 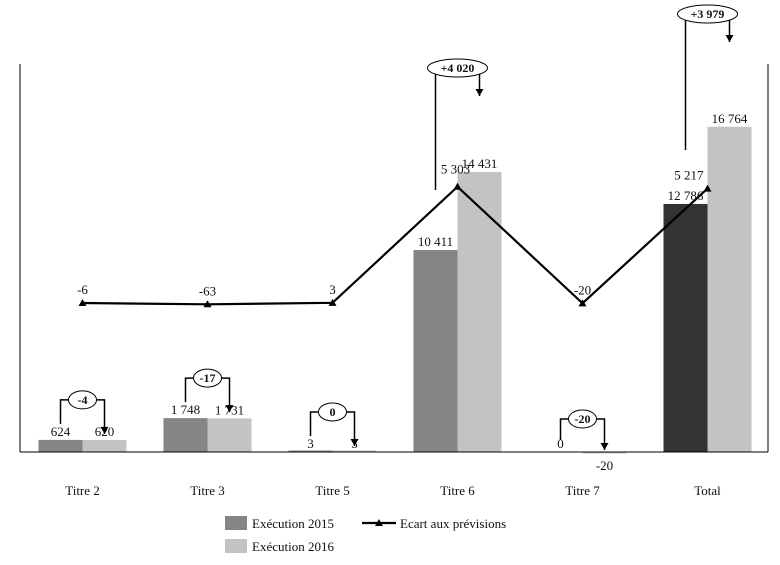 I want to click on legend-label-2015: Exécution 2015, so click(x=293, y=523).